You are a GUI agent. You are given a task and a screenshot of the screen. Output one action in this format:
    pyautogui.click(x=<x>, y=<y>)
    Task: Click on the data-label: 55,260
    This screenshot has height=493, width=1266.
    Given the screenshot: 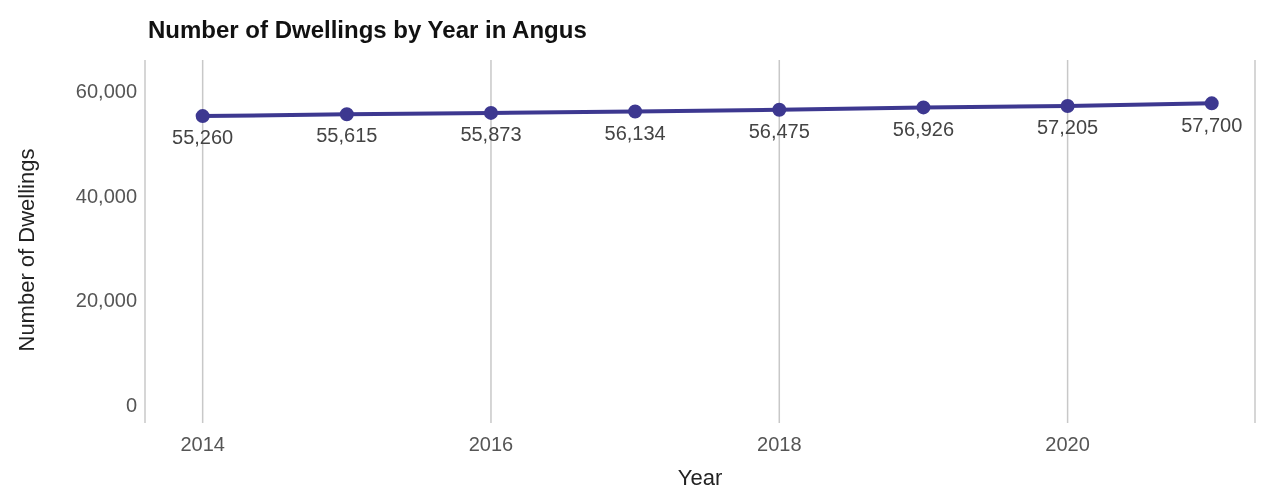 What is the action you would take?
    pyautogui.click(x=203, y=137)
    